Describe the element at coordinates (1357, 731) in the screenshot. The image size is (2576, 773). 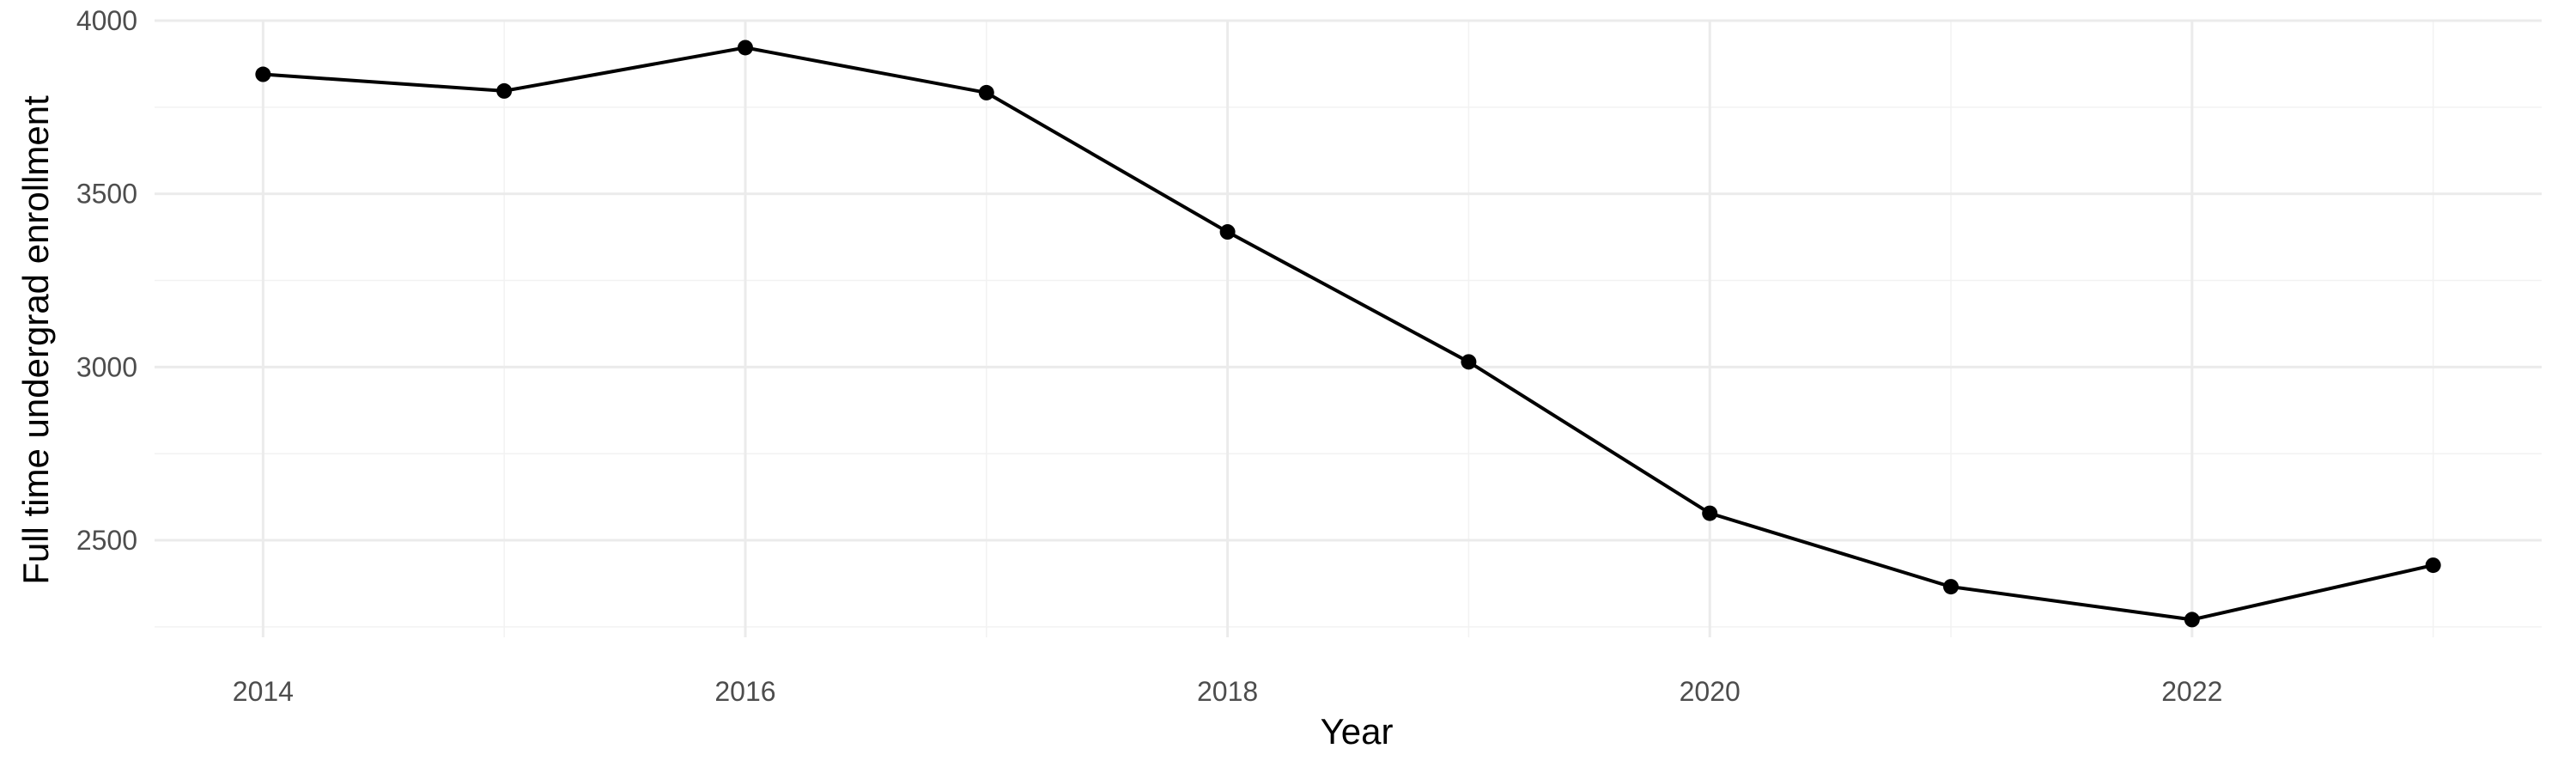
I see `x-axis-title: Year` at that location.